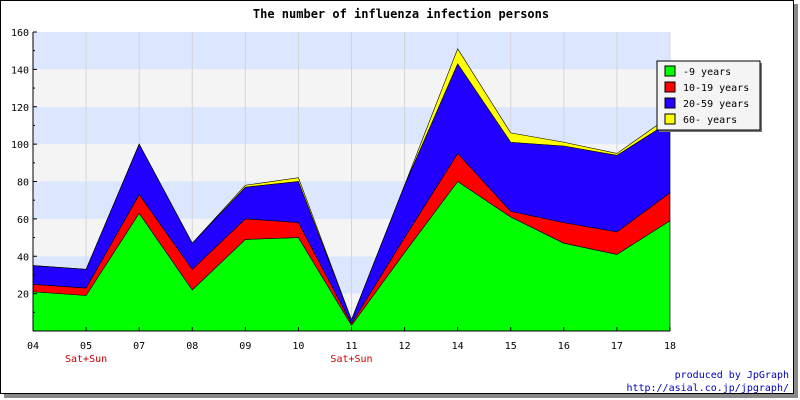 The width and height of the screenshot is (800, 400). I want to click on y-tick-label: 140, so click(20, 70).